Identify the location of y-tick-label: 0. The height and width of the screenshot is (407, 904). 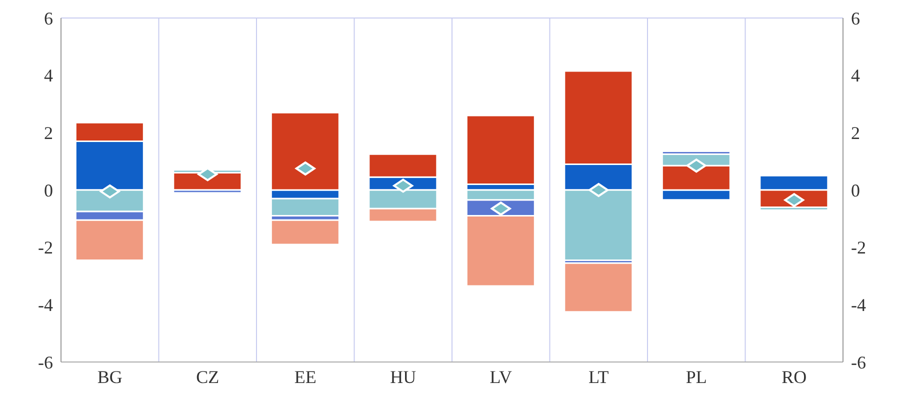
(48, 190).